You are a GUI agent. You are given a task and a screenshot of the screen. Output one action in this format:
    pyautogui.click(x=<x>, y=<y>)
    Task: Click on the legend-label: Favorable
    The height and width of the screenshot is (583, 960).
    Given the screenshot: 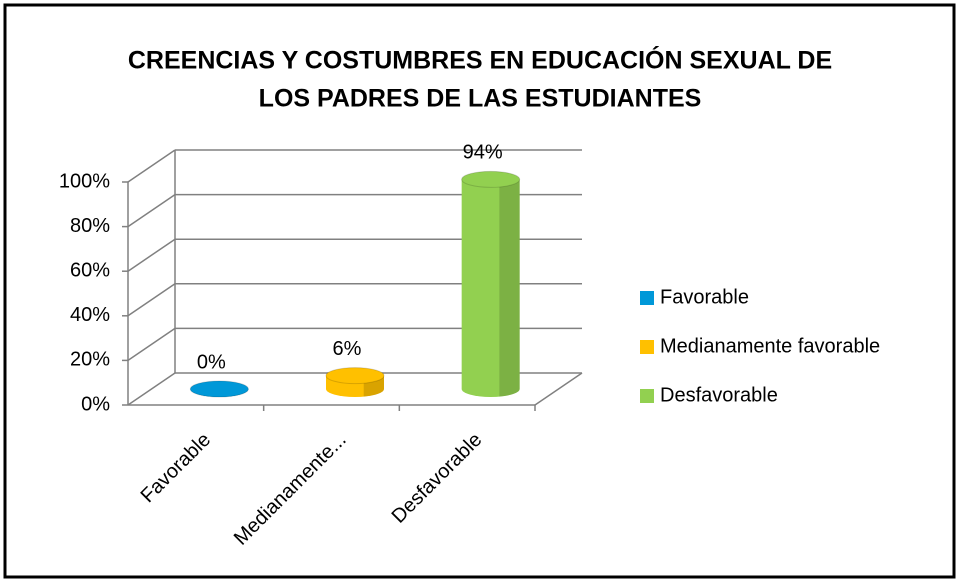 What is the action you would take?
    pyautogui.click(x=704, y=297)
    